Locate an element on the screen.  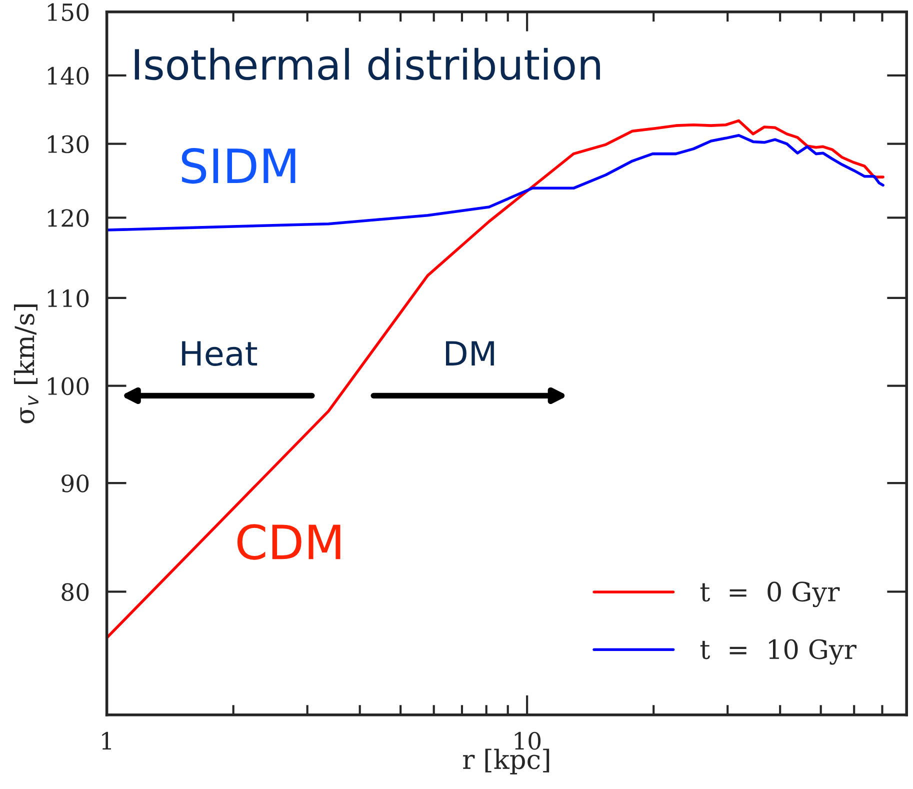
legend-label: t = 10 Gyr is located at coordinates (778, 652).